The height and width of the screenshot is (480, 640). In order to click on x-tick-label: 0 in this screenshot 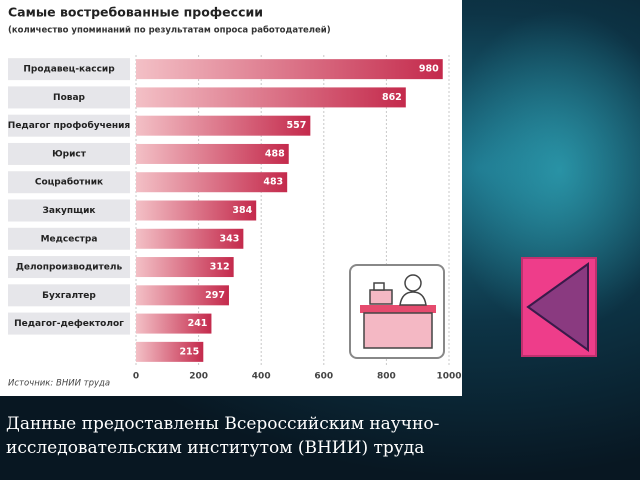, I will do `click(136, 377)`.